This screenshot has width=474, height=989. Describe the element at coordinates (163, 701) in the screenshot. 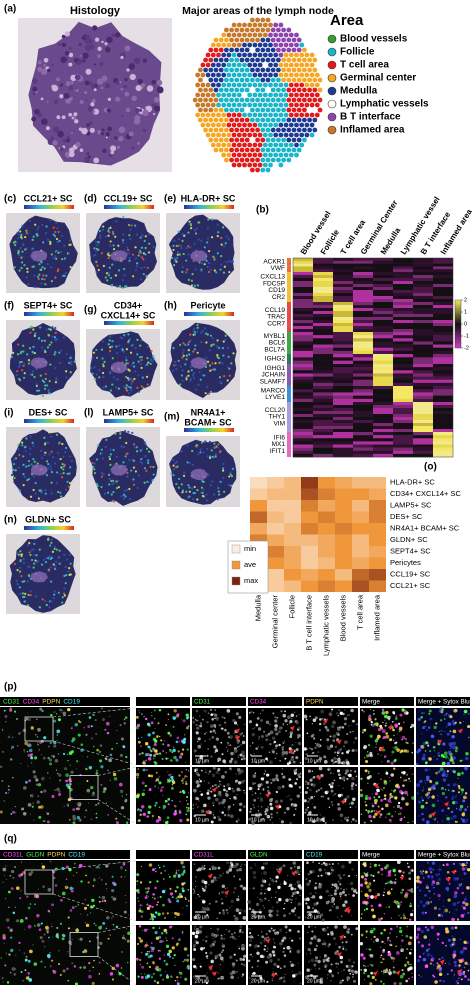

I see `header-strip` at that location.